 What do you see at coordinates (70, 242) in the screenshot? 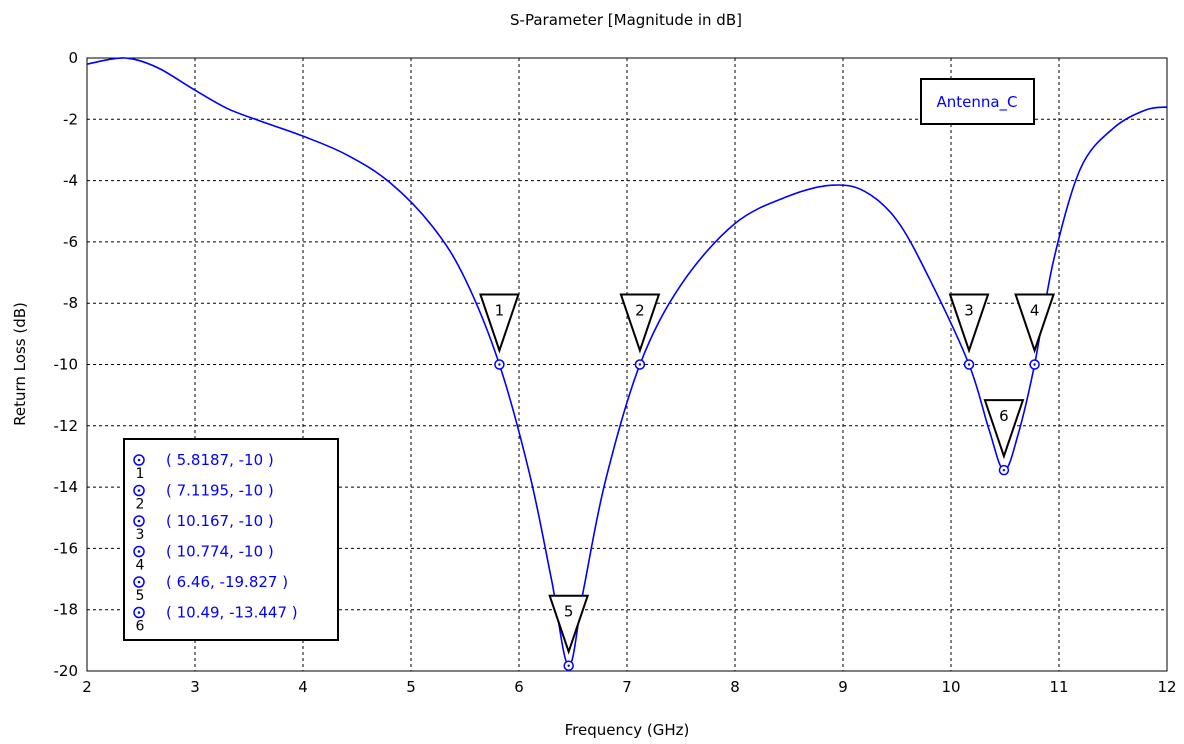
I see `y-tick-label: -6` at bounding box center [70, 242].